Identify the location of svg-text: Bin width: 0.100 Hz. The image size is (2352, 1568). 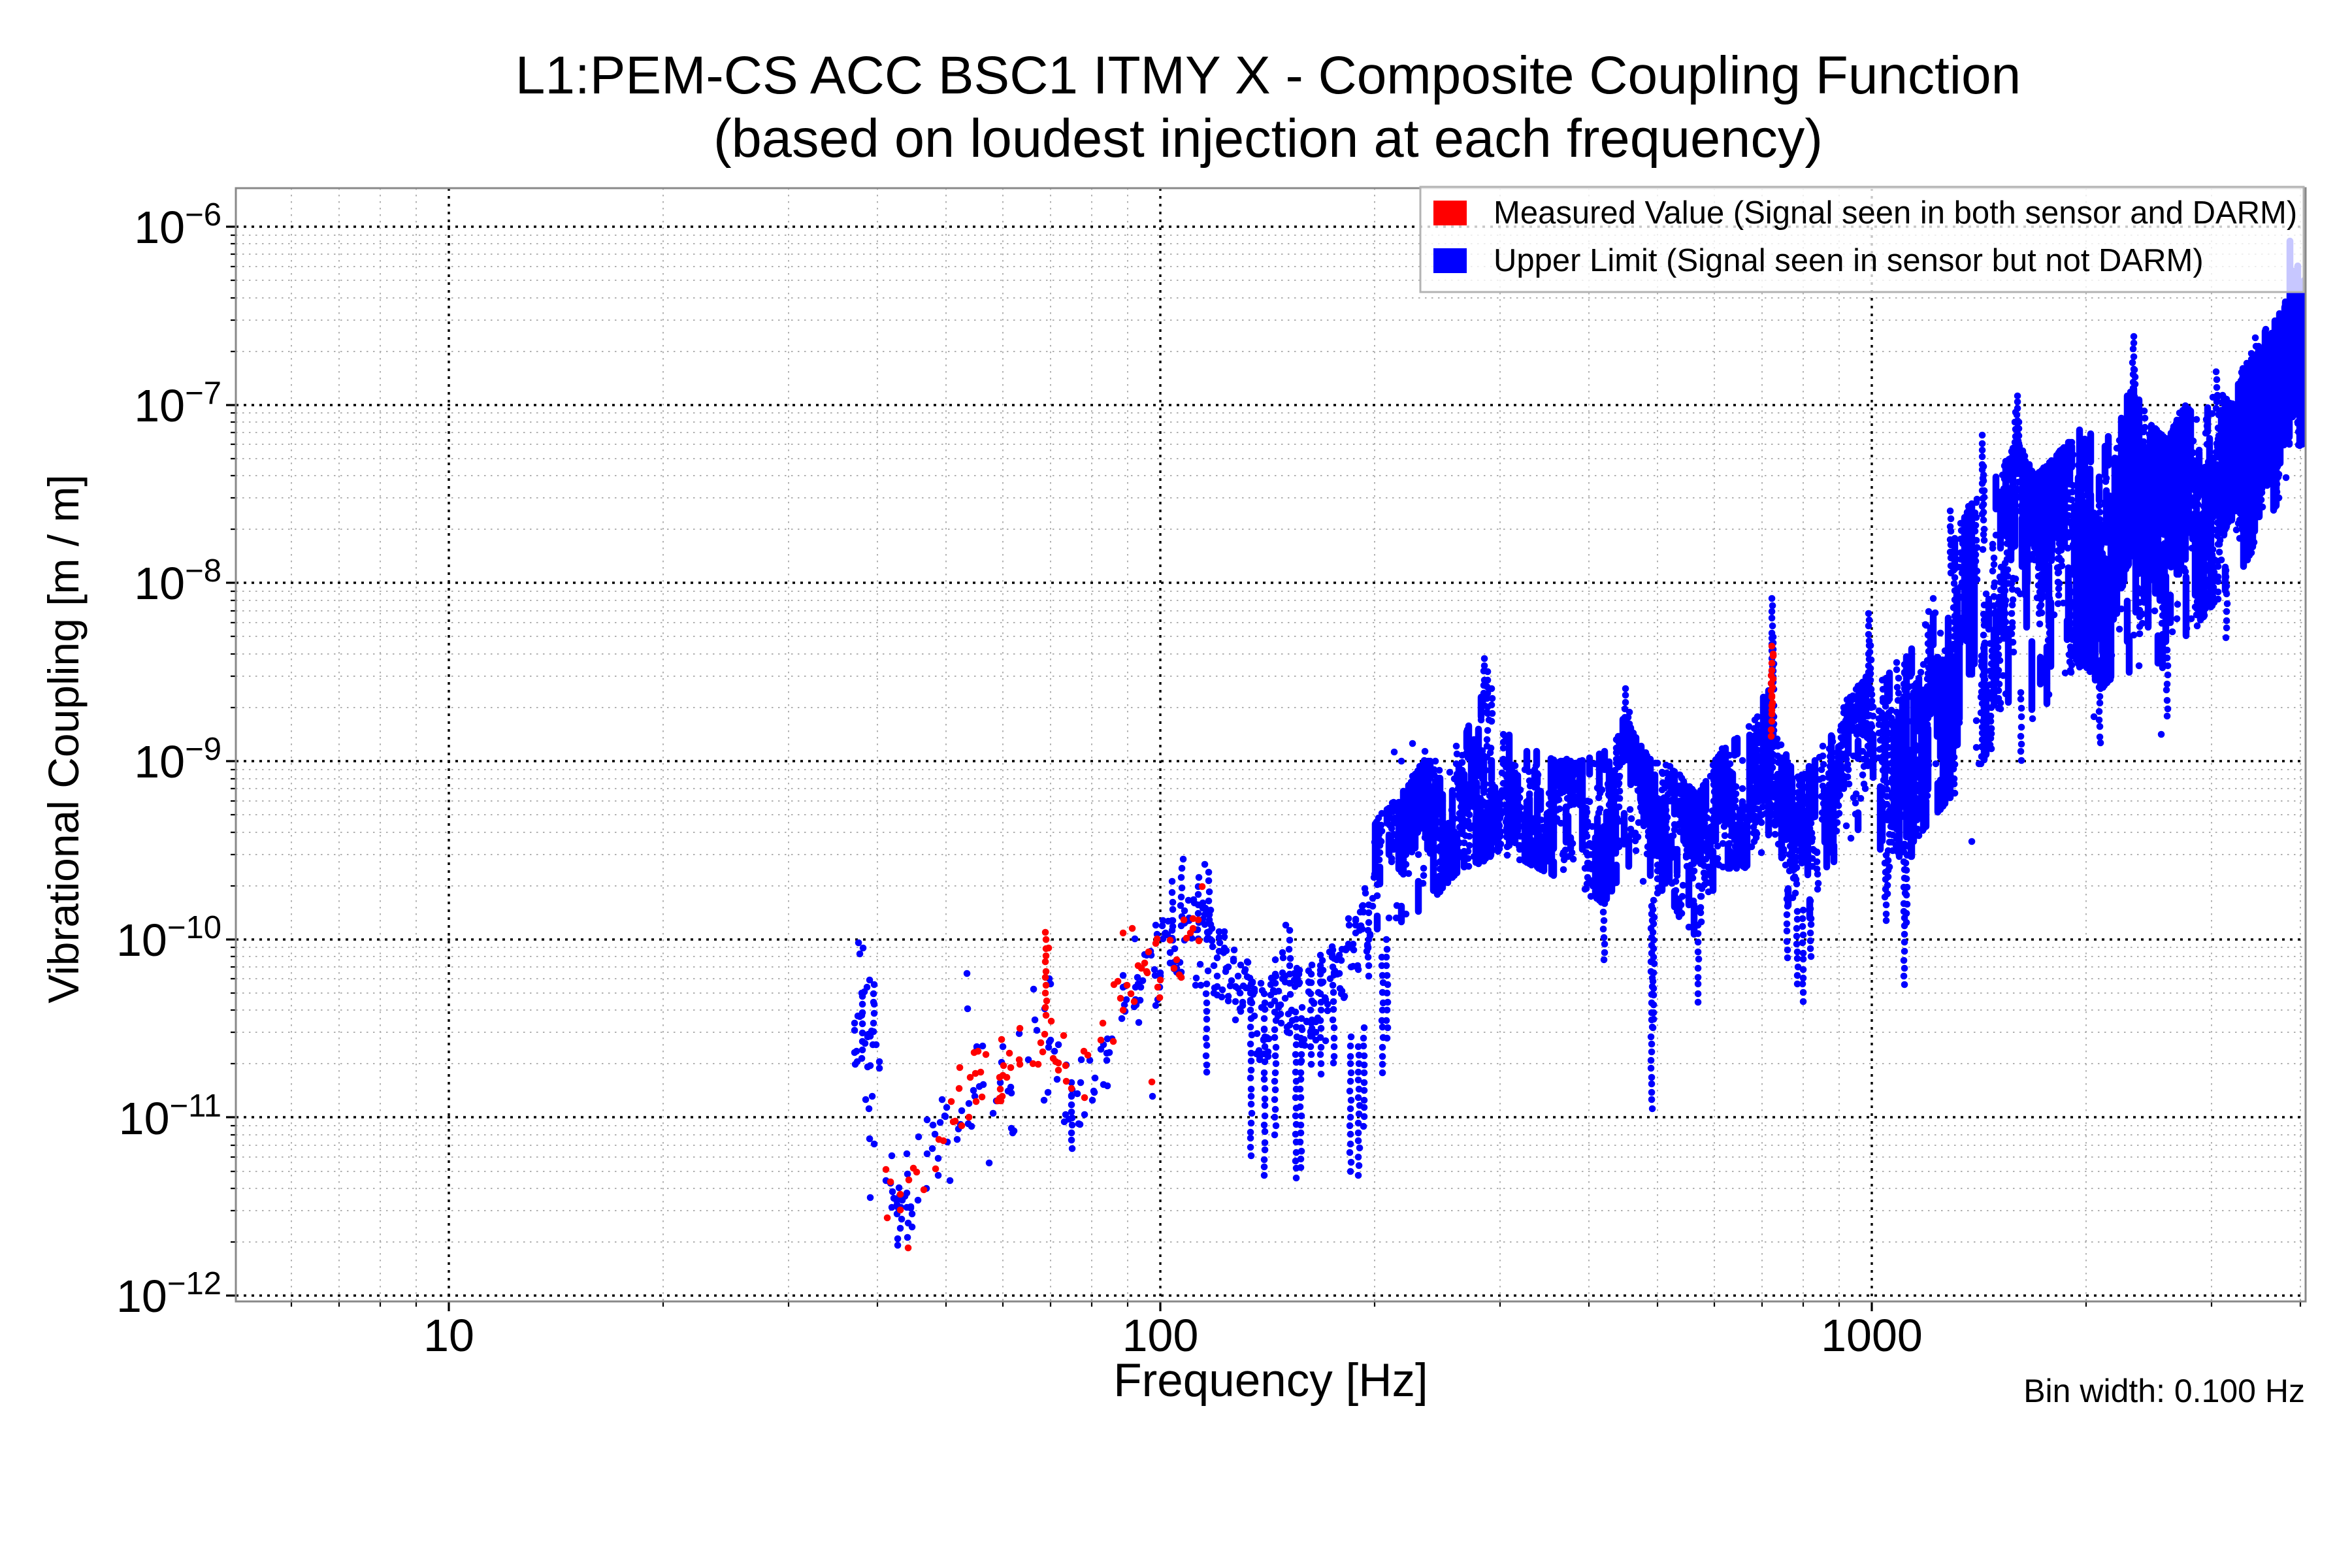
(2164, 1391).